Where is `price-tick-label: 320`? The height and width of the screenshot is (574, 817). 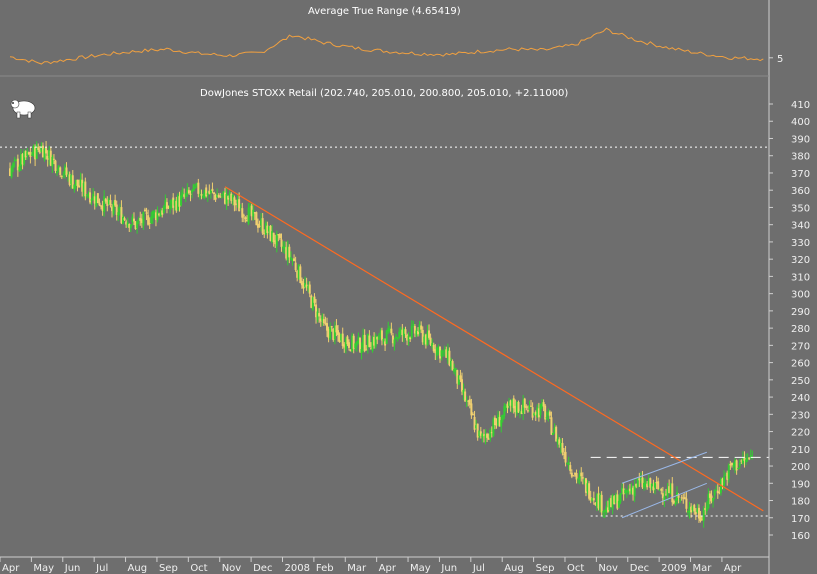
price-tick-label: 320 is located at coordinates (800, 260).